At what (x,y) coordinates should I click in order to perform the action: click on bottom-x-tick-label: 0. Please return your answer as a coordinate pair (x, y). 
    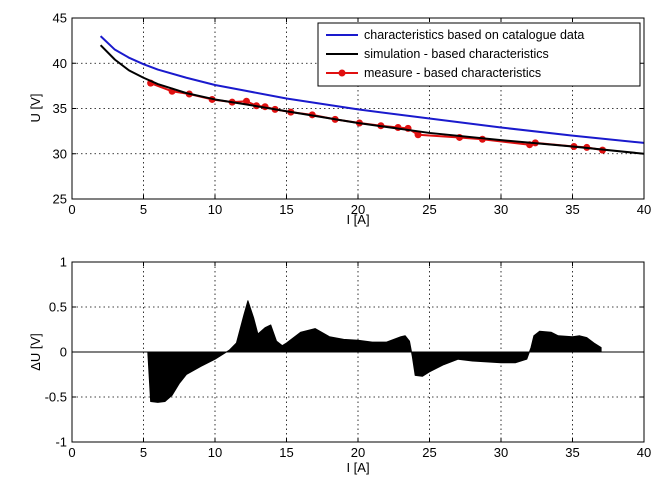
    Looking at the image, I should click on (71, 452).